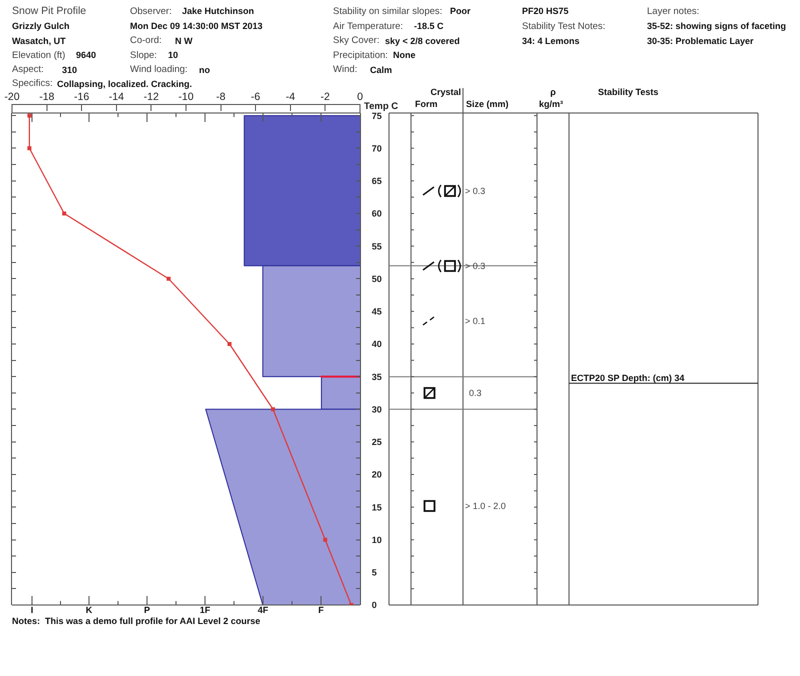 The width and height of the screenshot is (800, 676). I want to click on text: Specifics:, so click(32, 83).